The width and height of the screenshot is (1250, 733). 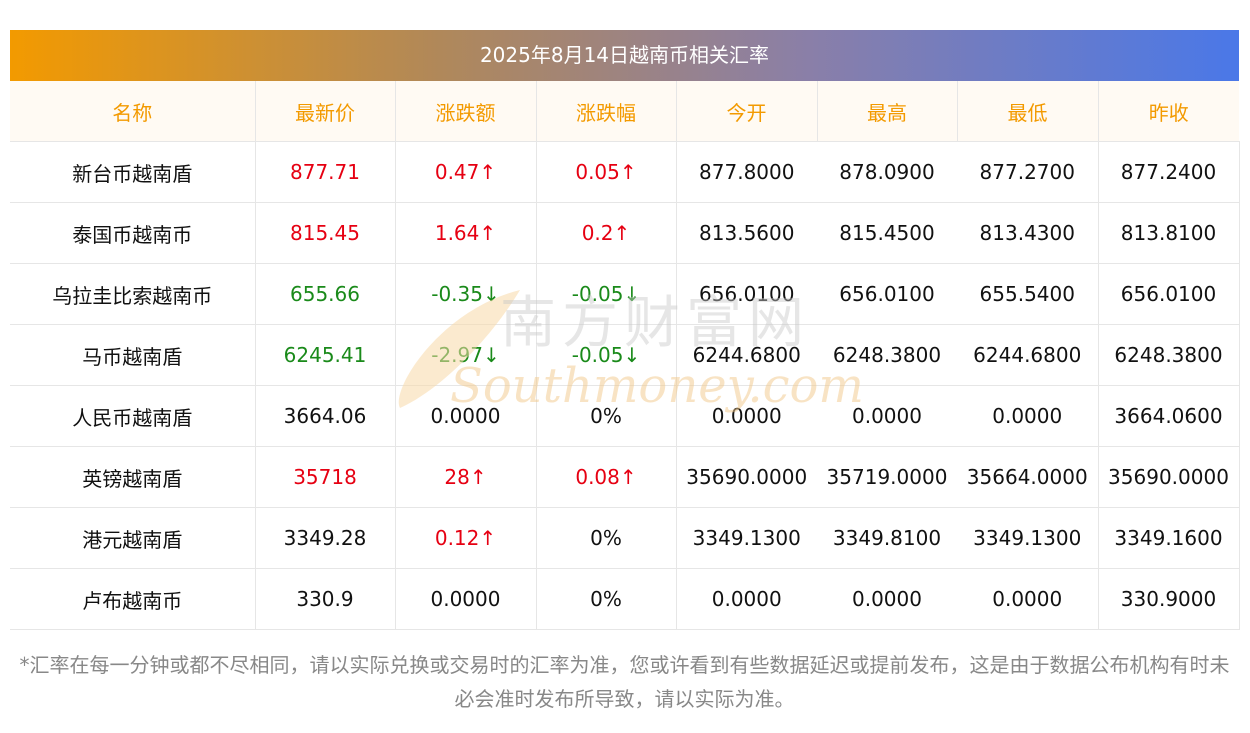 What do you see at coordinates (1027, 111) in the screenshot?
I see `col-header-low: 最低` at bounding box center [1027, 111].